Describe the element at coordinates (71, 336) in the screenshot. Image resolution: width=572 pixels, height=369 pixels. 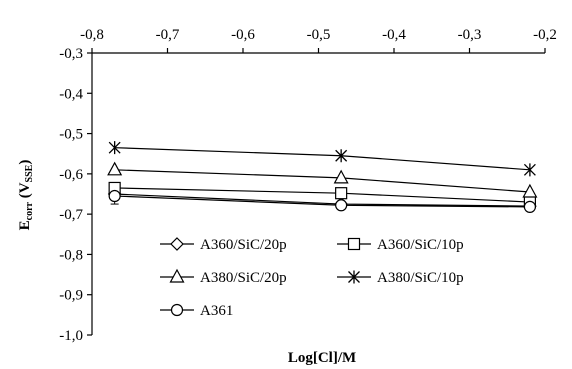
I see `y-tick-label: -1,0` at that location.